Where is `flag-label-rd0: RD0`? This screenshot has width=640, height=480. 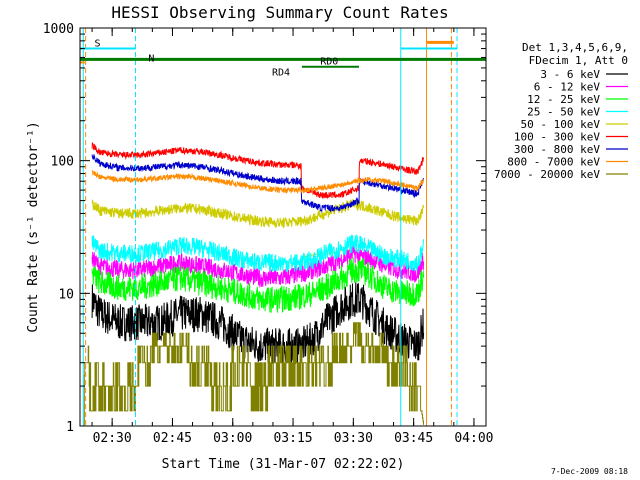 flag-label-rd0: RD0 is located at coordinates (329, 61).